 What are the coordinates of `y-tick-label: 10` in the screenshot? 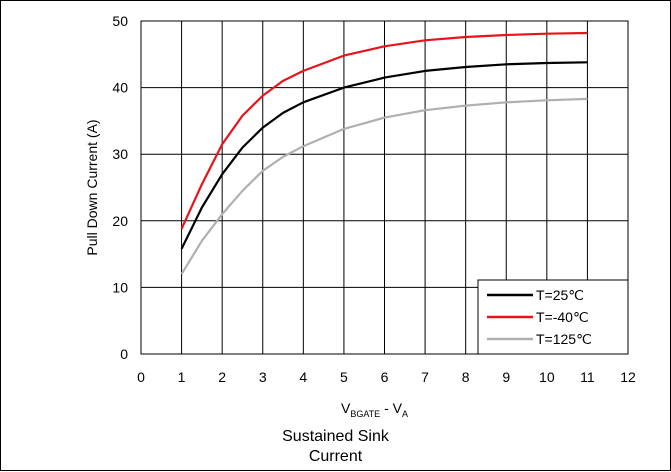 It's located at (120, 287).